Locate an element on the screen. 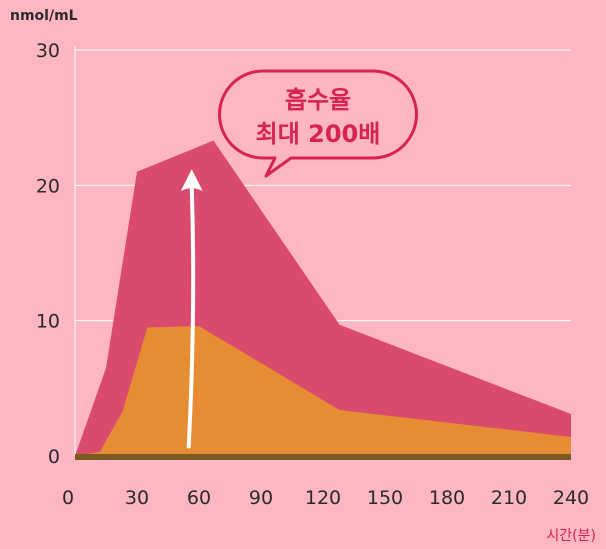 This screenshot has height=549, width=606. y-unit-label: nmol/mL is located at coordinates (44, 16).